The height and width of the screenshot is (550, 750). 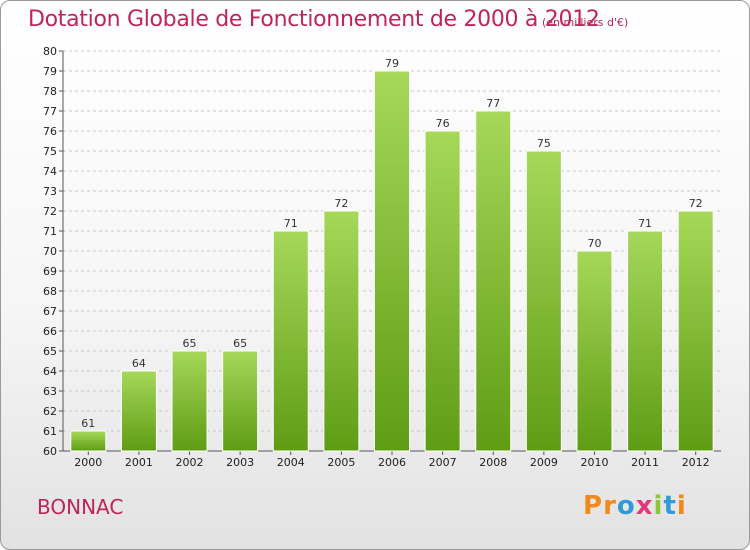 What do you see at coordinates (88, 462) in the screenshot?
I see `x-tick-label: 2000` at bounding box center [88, 462].